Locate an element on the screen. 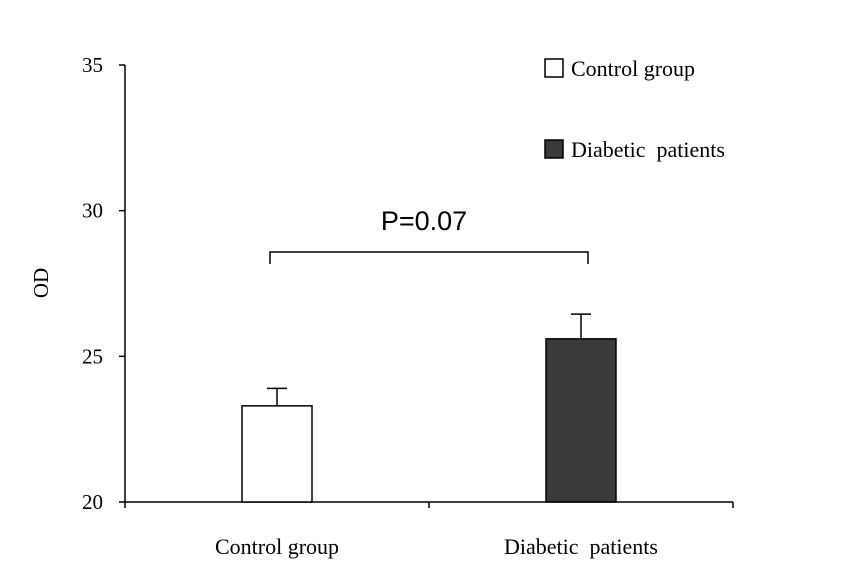  y-tick-label: 35 is located at coordinates (92, 65).